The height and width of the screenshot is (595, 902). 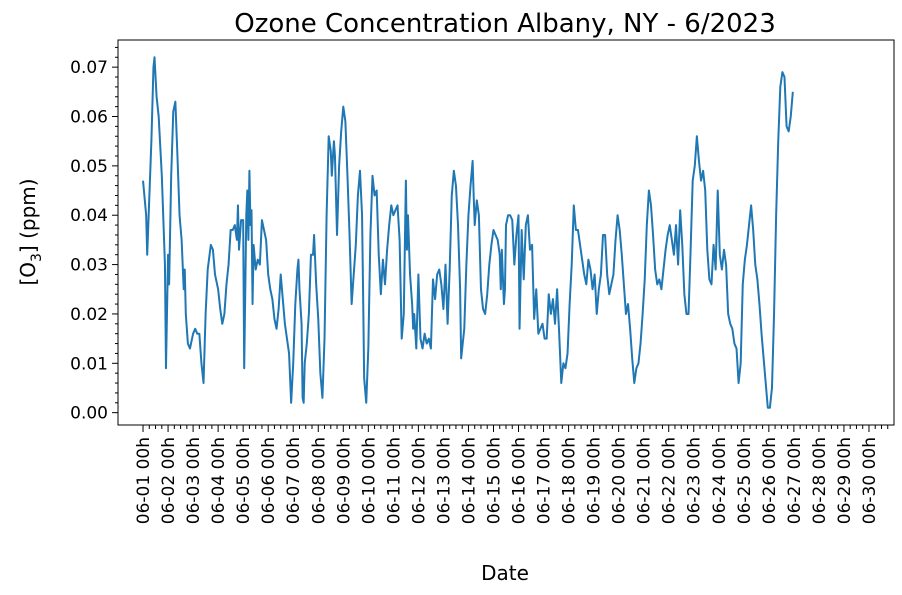 What do you see at coordinates (870, 480) in the screenshot?
I see `x-tick-label: 06-30 00h` at bounding box center [870, 480].